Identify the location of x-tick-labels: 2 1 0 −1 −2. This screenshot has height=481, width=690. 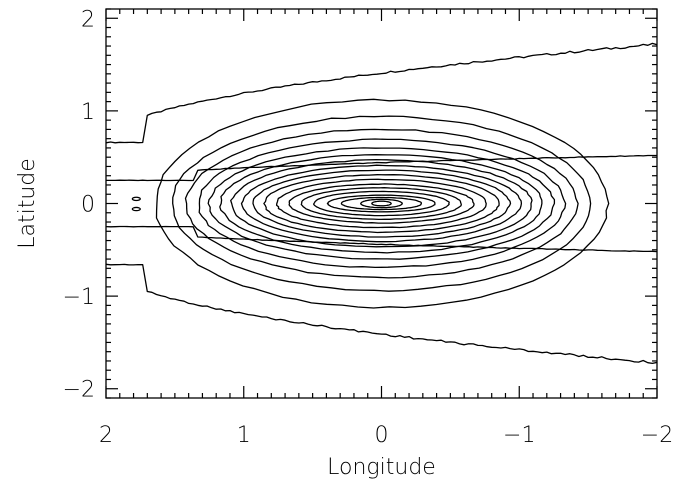
(386, 435).